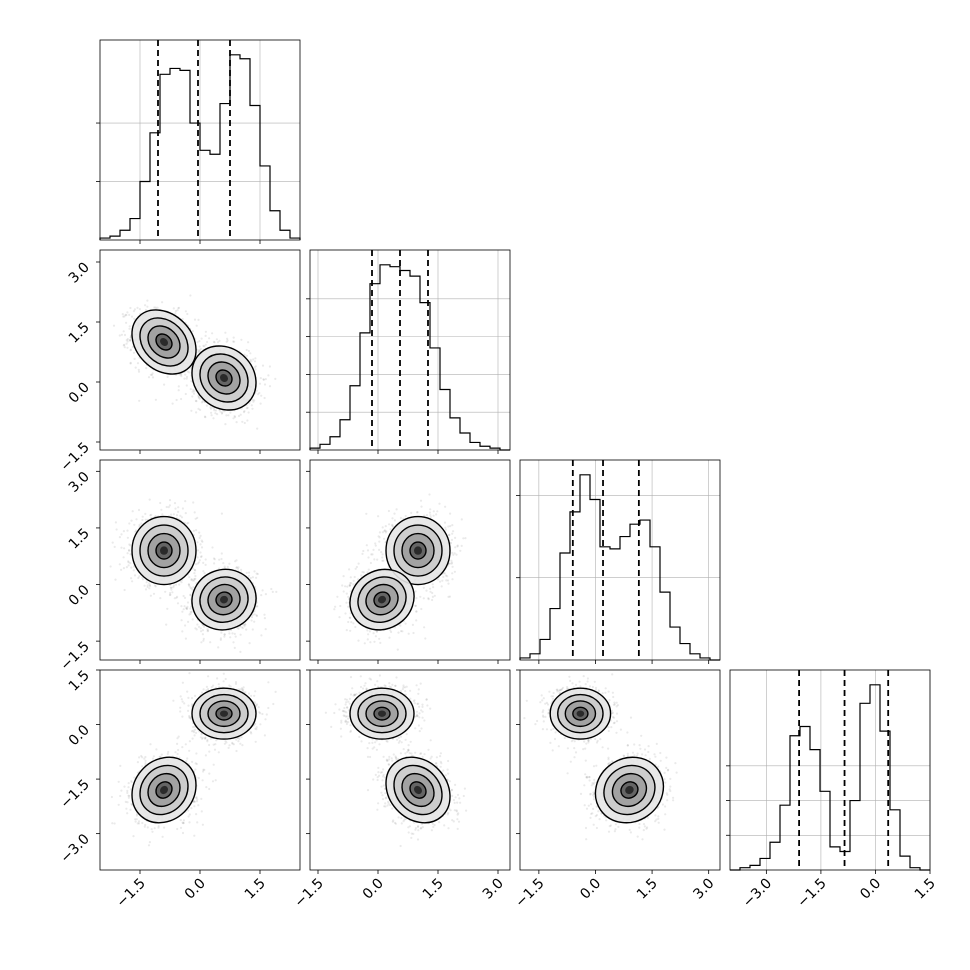  I want to click on panel-2-0: −1.50.01.53.0, so click(179, 566).